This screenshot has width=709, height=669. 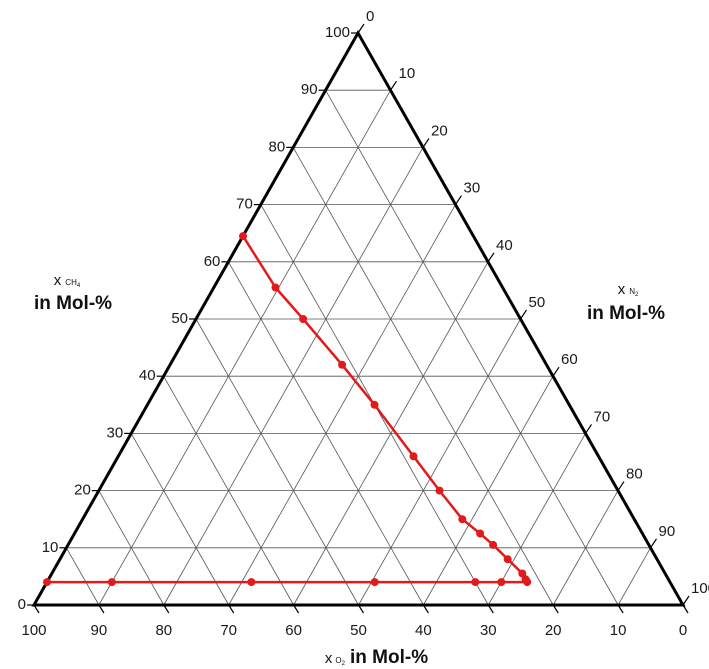 What do you see at coordinates (79, 286) in the screenshot?
I see `left-axis-species-sub: 4` at bounding box center [79, 286].